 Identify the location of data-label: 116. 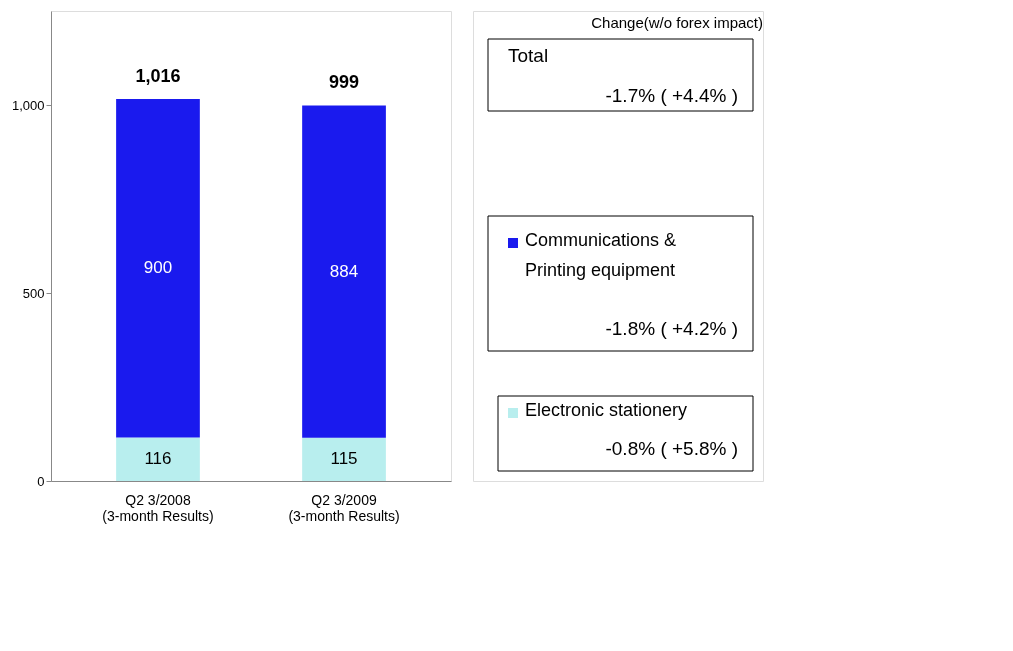
(158, 459).